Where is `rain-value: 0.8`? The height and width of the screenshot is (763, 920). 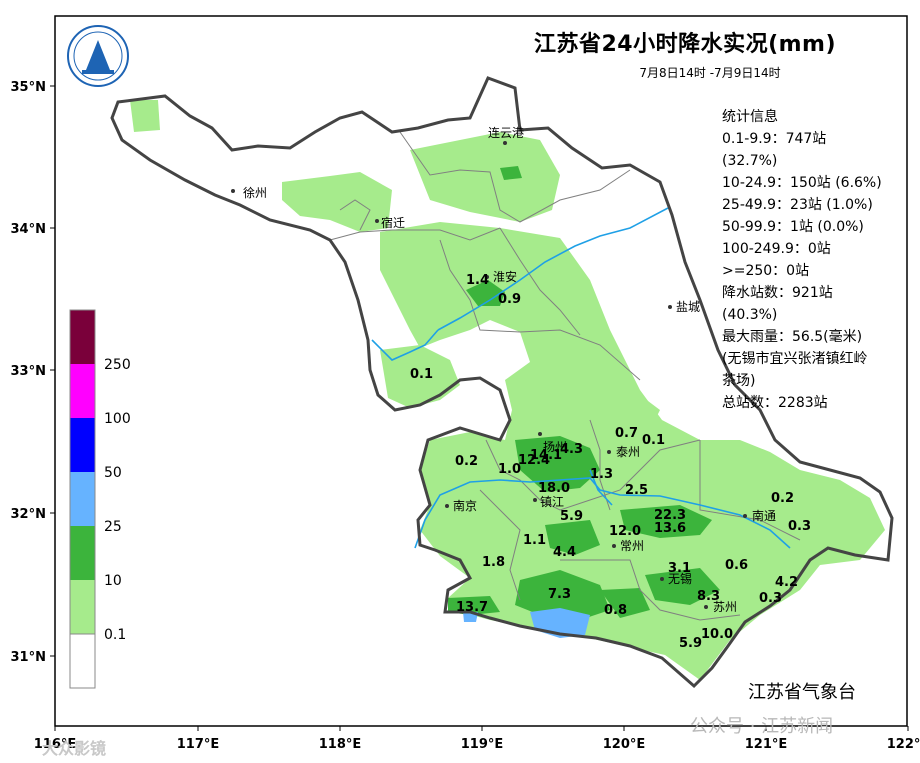 rain-value: 0.8 is located at coordinates (615, 610).